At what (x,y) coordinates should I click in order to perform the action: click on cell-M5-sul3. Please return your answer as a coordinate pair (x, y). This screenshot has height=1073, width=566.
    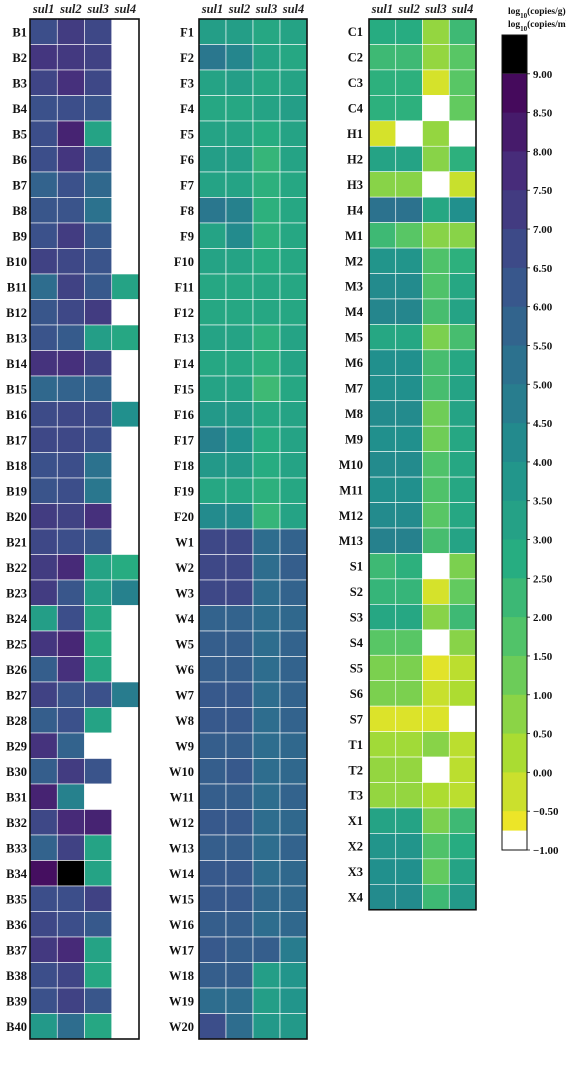
    Looking at the image, I should click on (436, 337).